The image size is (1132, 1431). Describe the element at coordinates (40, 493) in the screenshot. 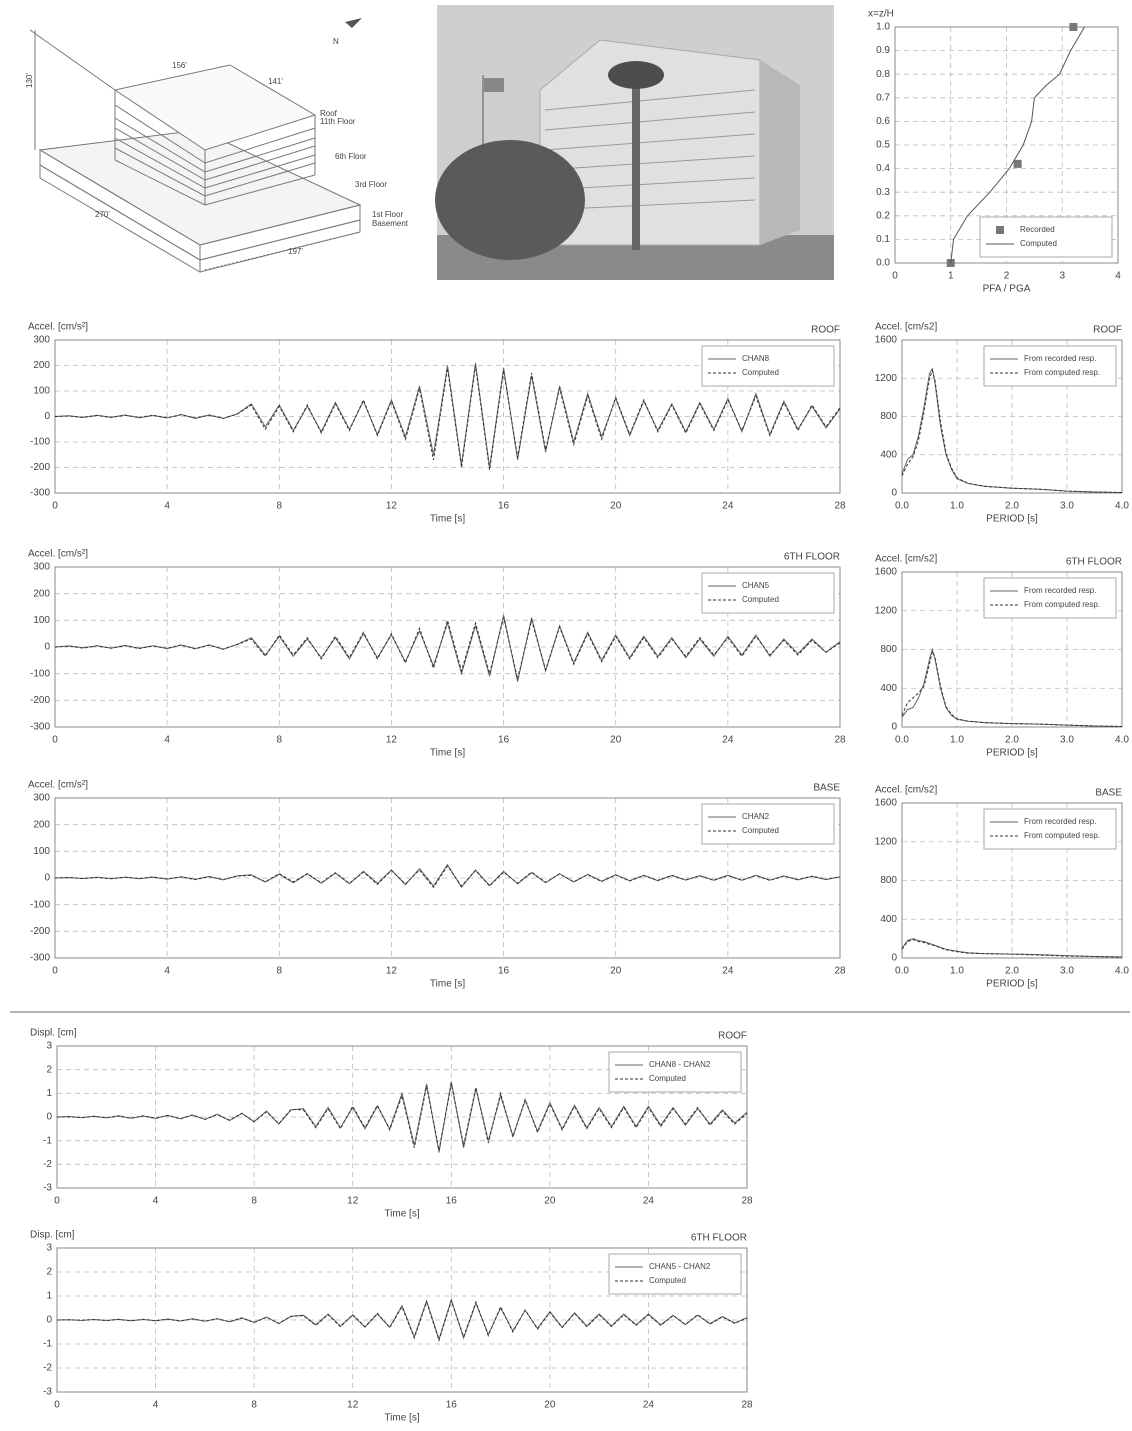

I see `y-tick-label: -300` at that location.